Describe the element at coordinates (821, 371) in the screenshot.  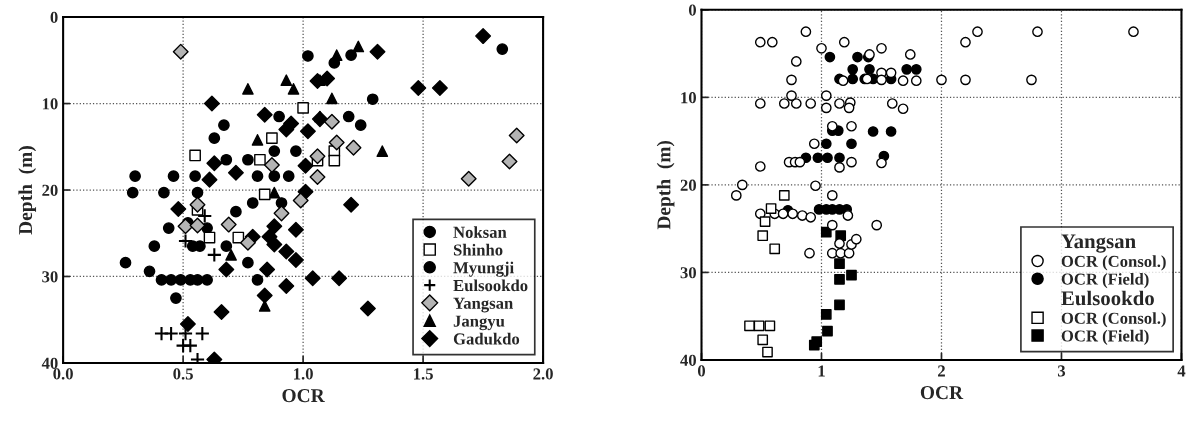
I see `x-tick-label: 1` at that location.